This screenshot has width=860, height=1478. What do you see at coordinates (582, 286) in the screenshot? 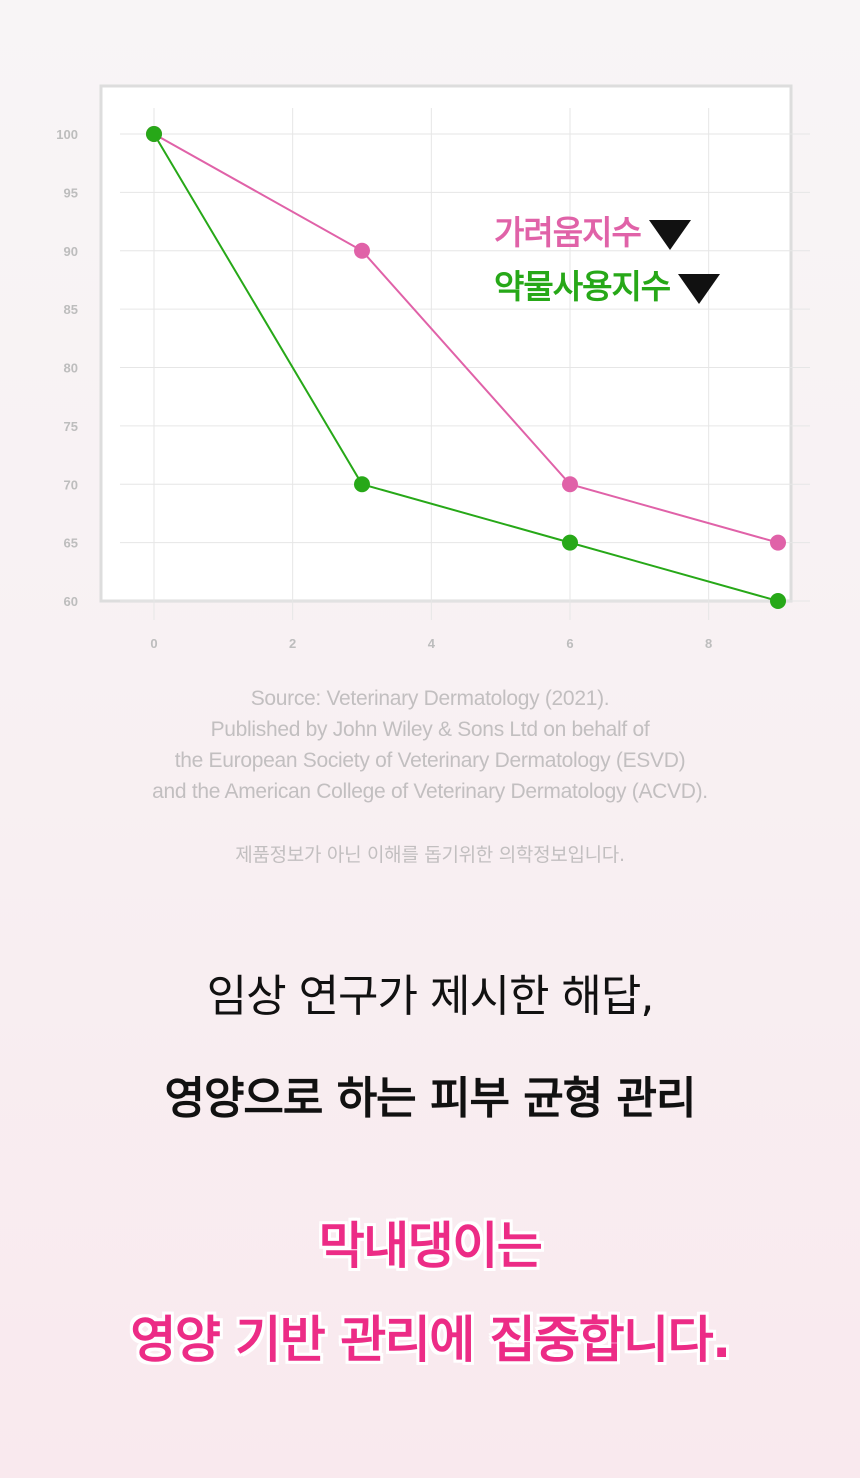
I see `legend-label: 약물사용지수` at bounding box center [582, 286].